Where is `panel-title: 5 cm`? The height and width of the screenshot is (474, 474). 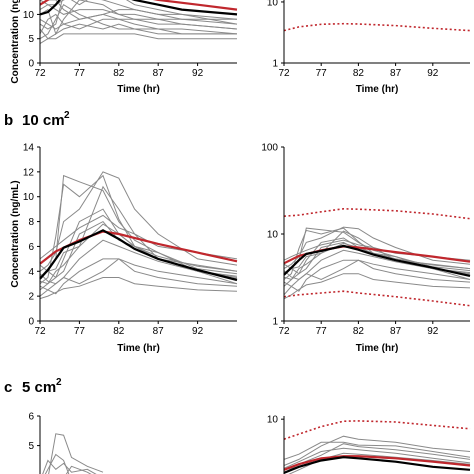
panel-title: 5 cm is located at coordinates (39, 387).